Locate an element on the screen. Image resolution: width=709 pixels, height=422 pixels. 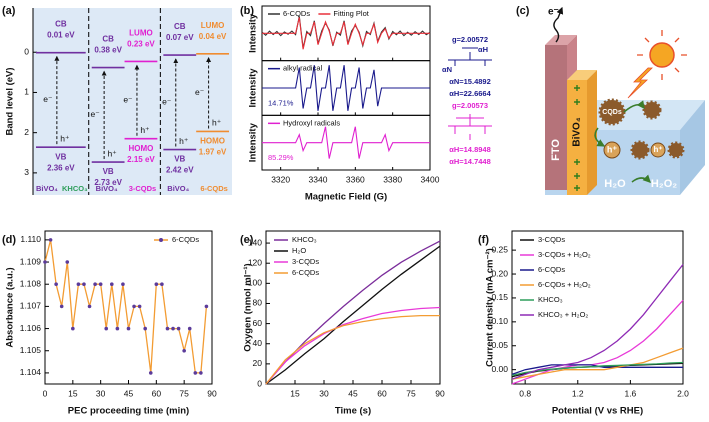
schematic: (c) FTO BiVO₄ e⁻ CQDs h⁺ h⁺ is located at coordinates (610, 100).